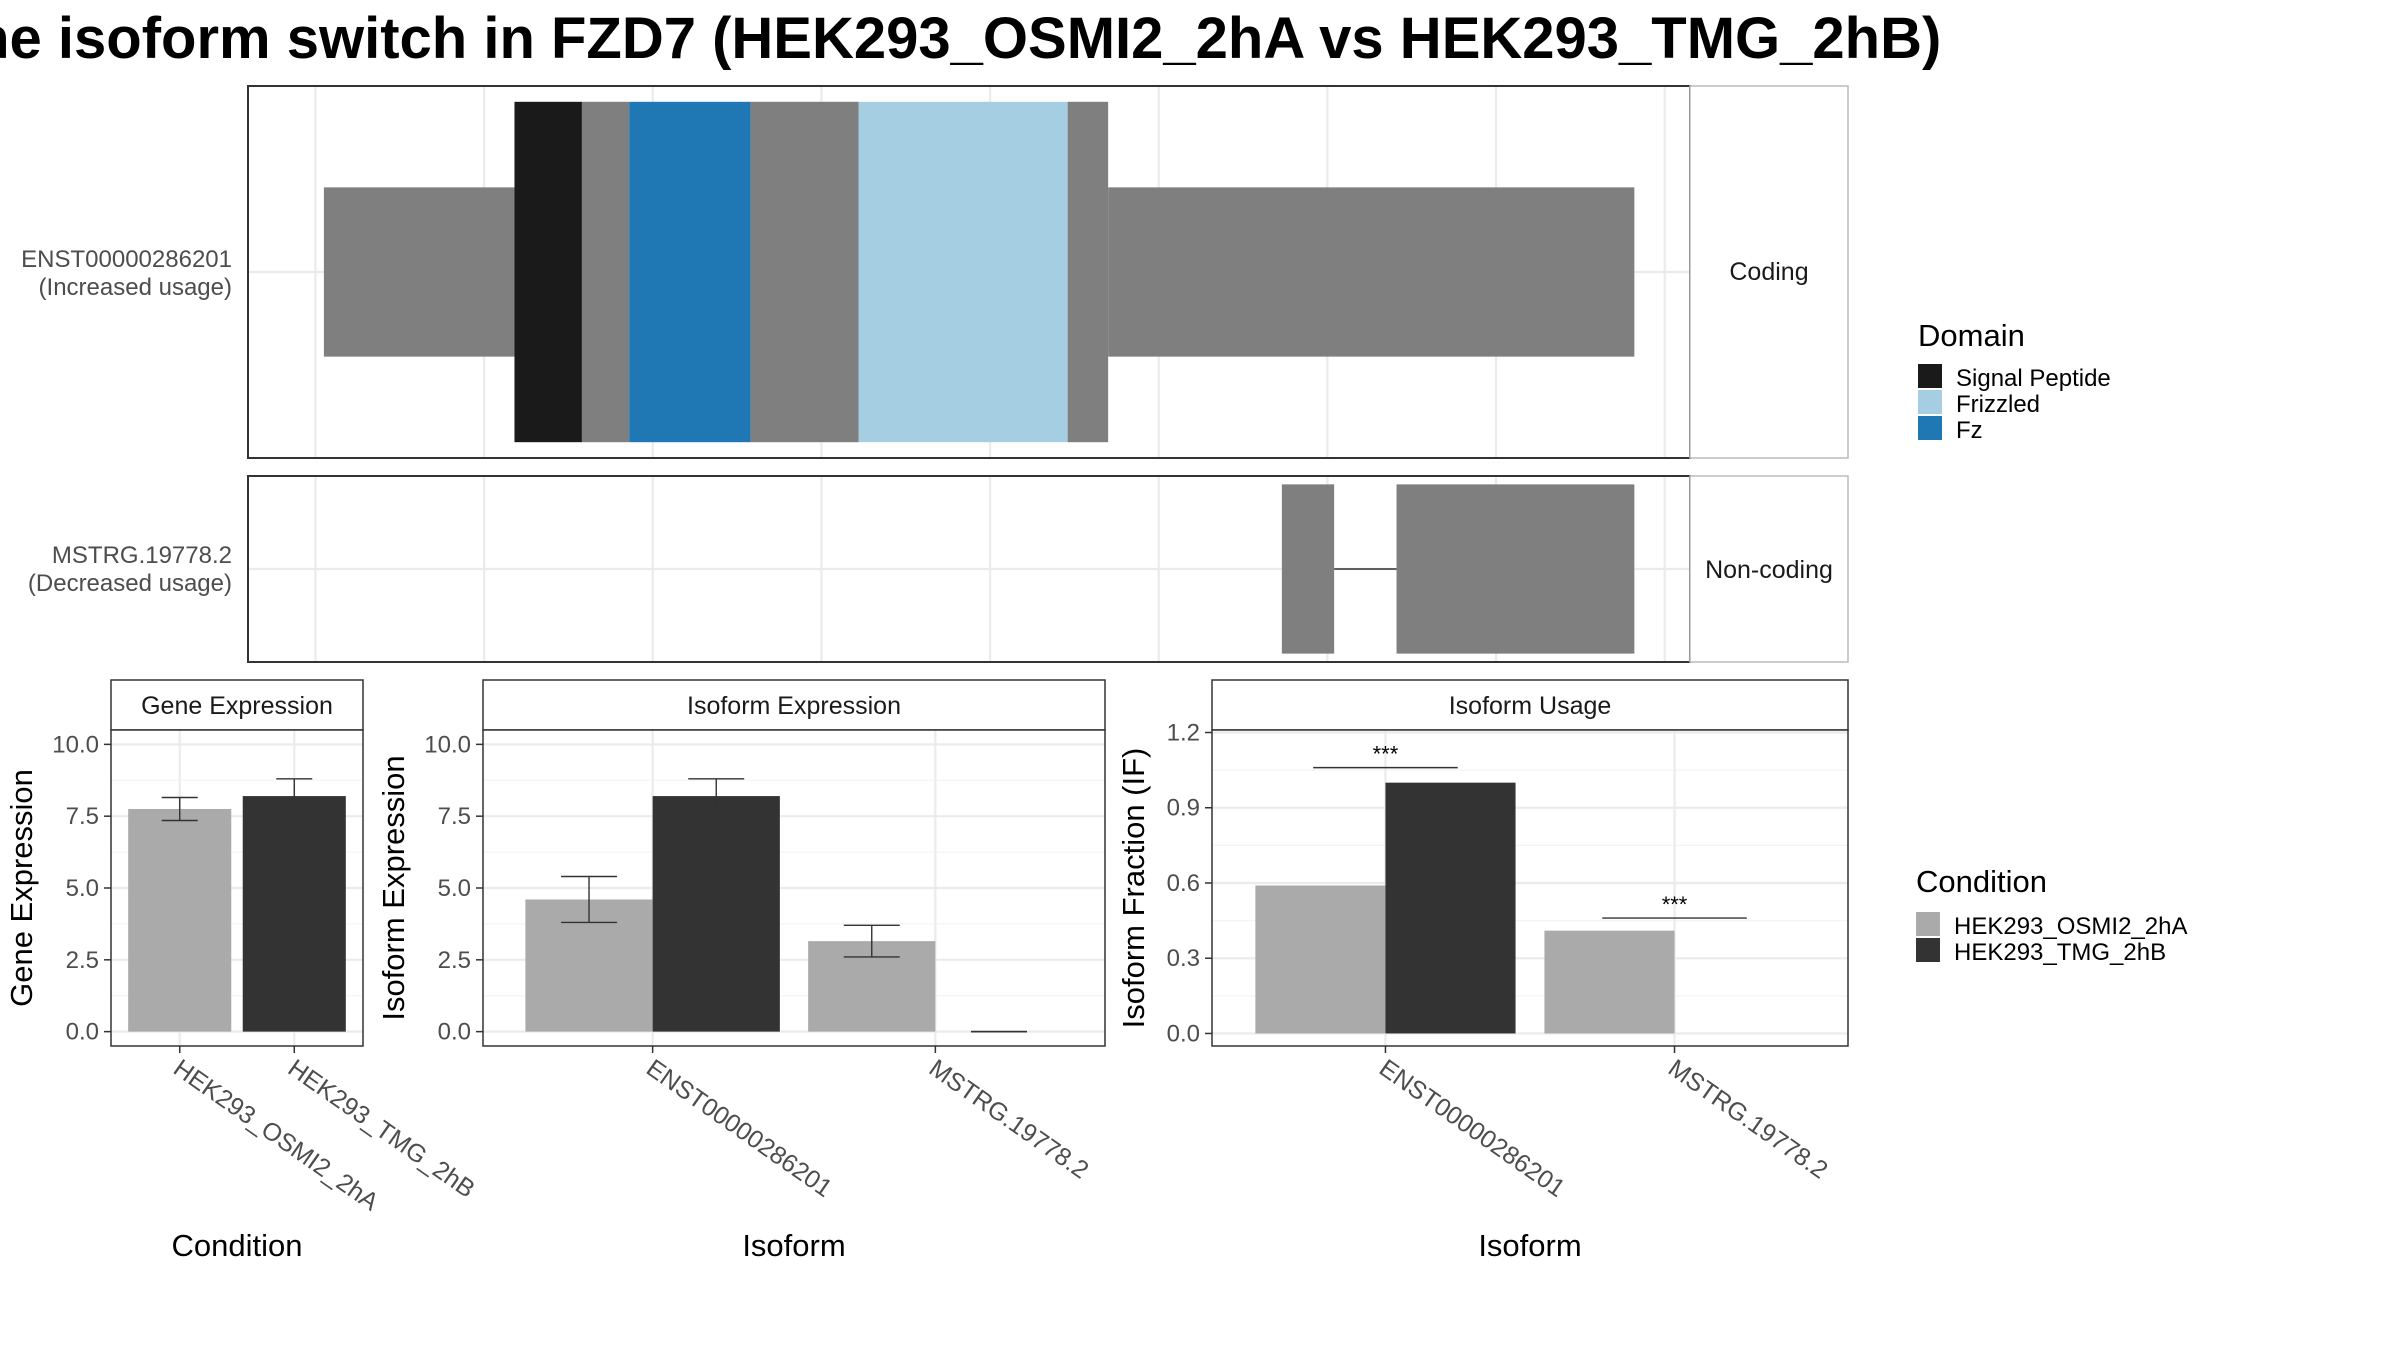 The width and height of the screenshot is (2400, 1350). What do you see at coordinates (126, 259) in the screenshot?
I see `transcript-id-1: ENST00000286201` at bounding box center [126, 259].